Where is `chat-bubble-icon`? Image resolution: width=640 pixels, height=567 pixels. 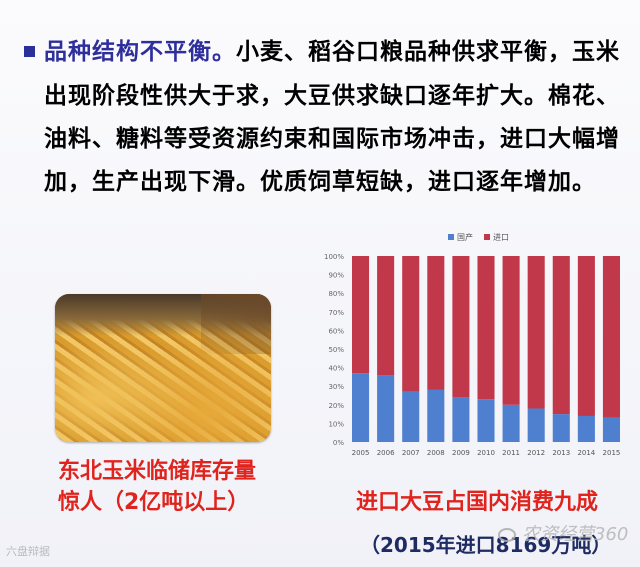
chat-bubble-icon is located at coordinates (507, 535).